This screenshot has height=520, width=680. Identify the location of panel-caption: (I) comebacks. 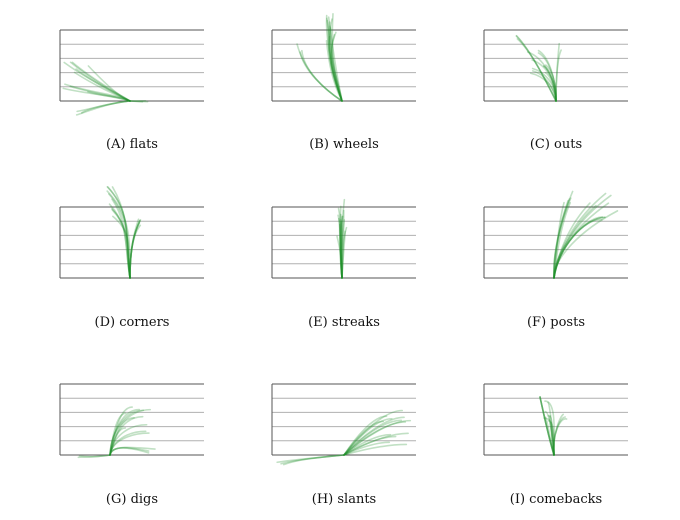
(556, 499).